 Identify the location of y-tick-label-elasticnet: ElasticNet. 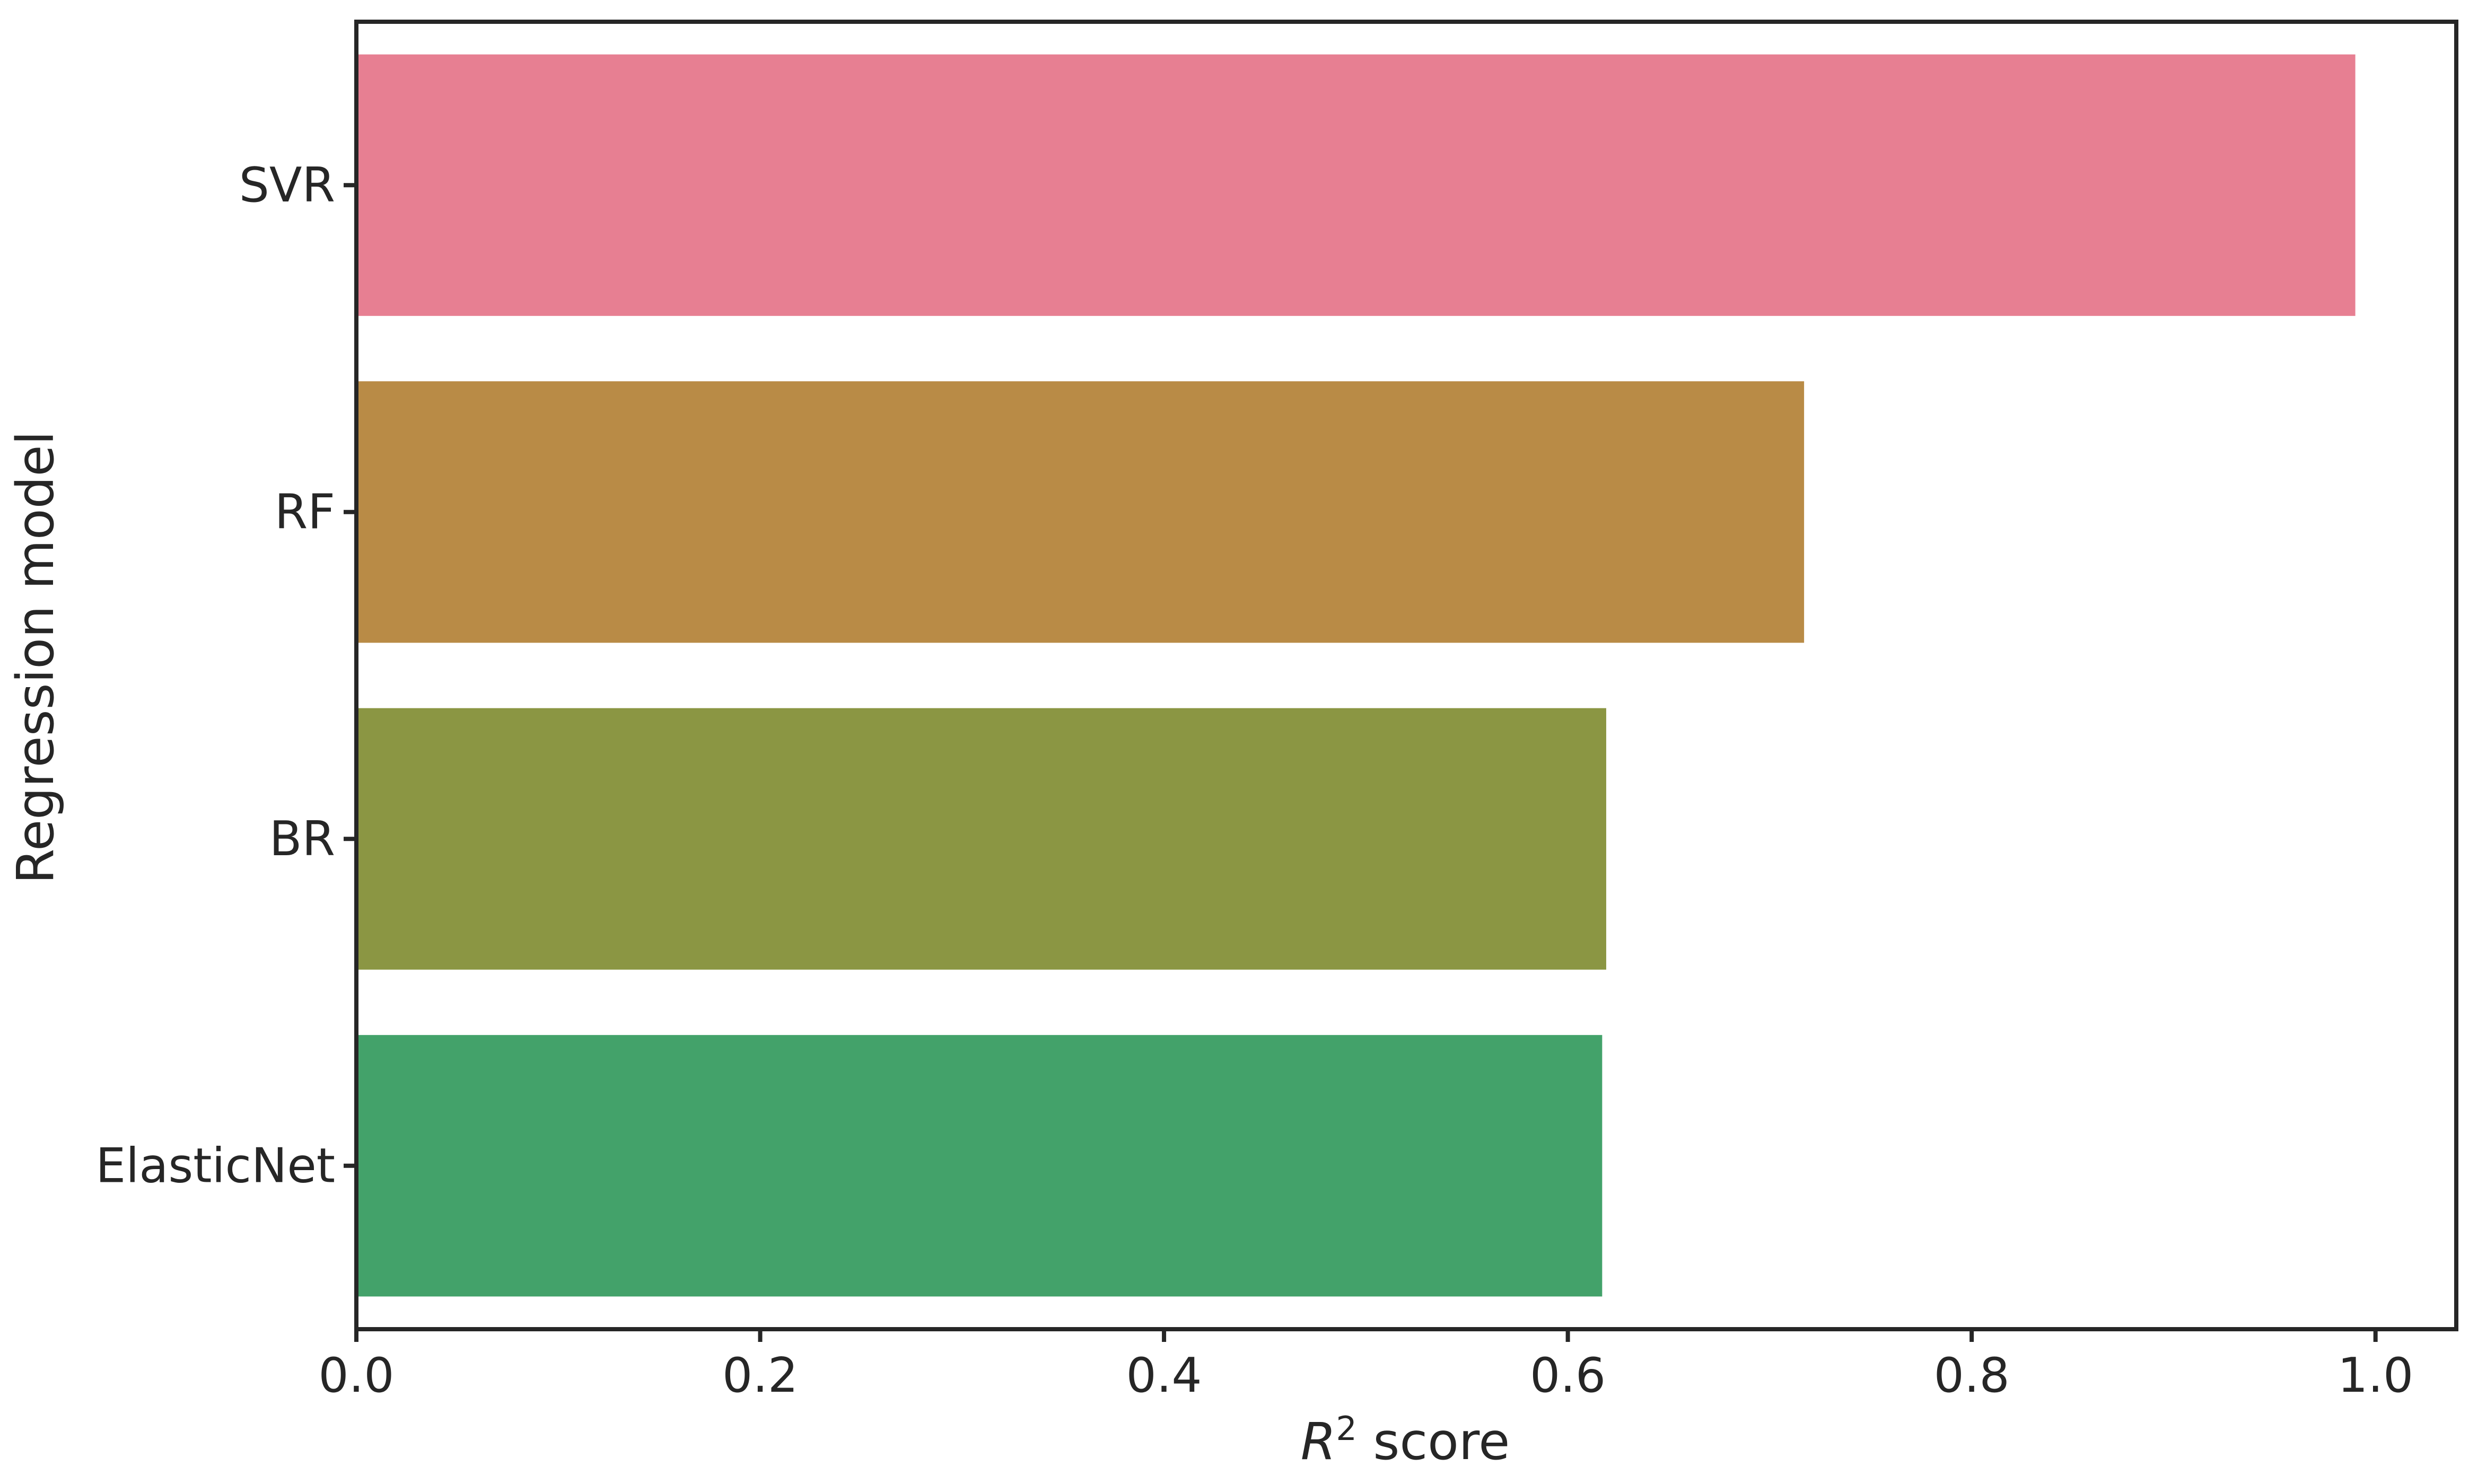
(215, 1165).